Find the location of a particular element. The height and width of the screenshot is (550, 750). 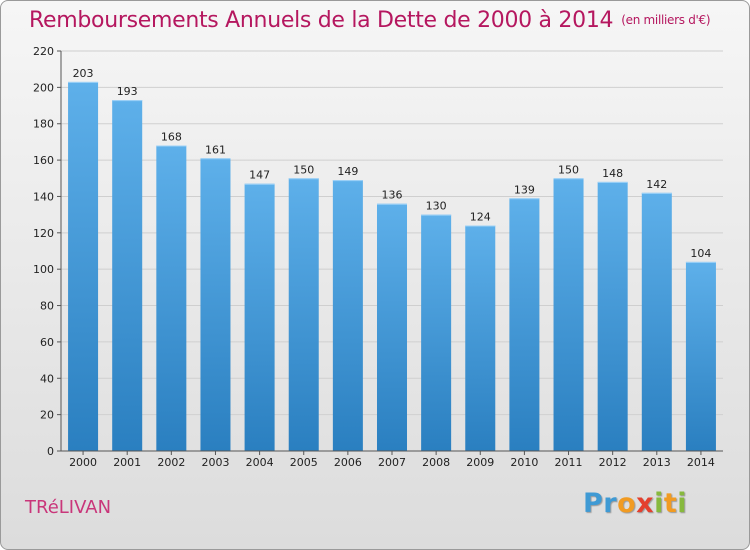

data-label-2003: 161 is located at coordinates (215, 149).